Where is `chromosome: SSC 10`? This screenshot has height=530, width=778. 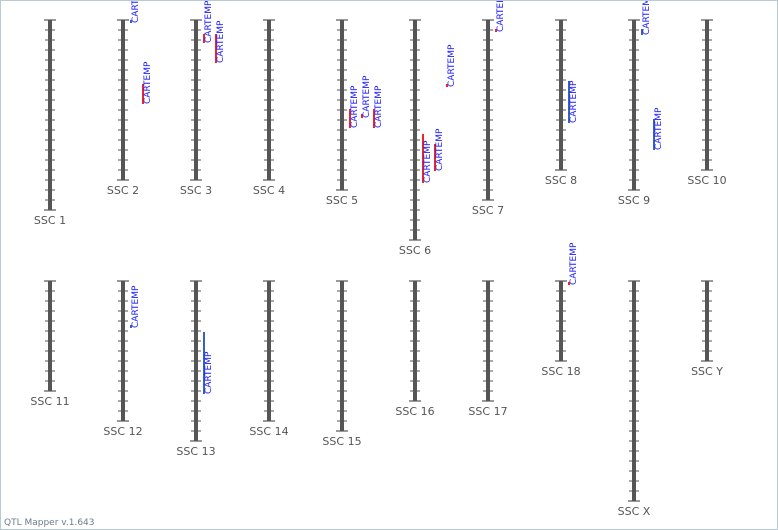
chromosome: SSC 10 is located at coordinates (707, 103).